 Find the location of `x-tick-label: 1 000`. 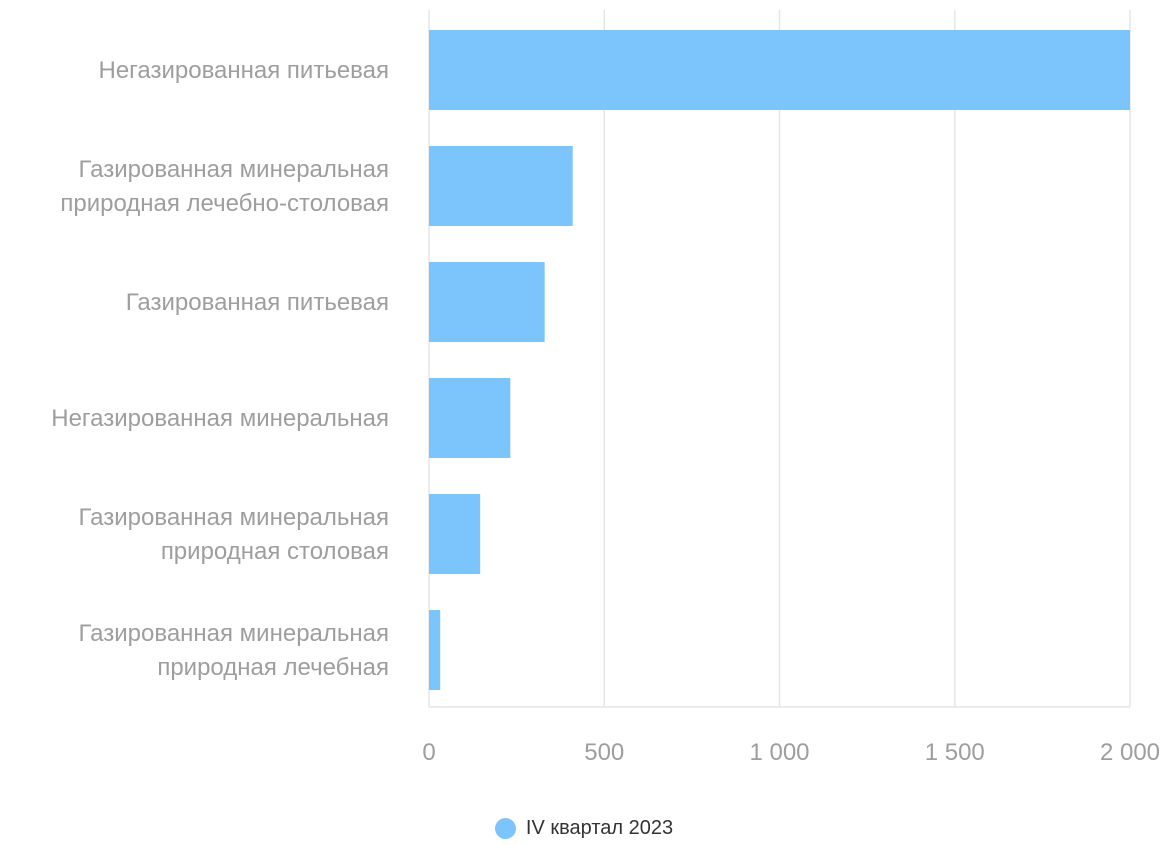

x-tick-label: 1 000 is located at coordinates (779, 752).